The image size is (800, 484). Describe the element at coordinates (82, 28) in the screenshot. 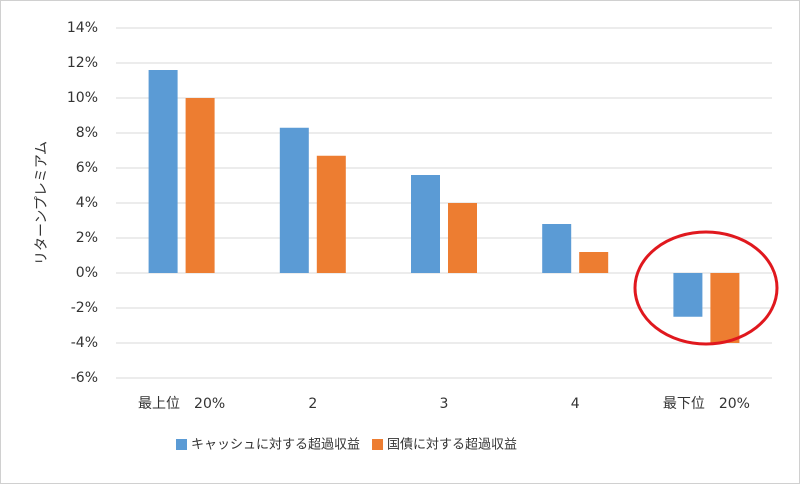

I see `y-tick-label: 14%` at that location.